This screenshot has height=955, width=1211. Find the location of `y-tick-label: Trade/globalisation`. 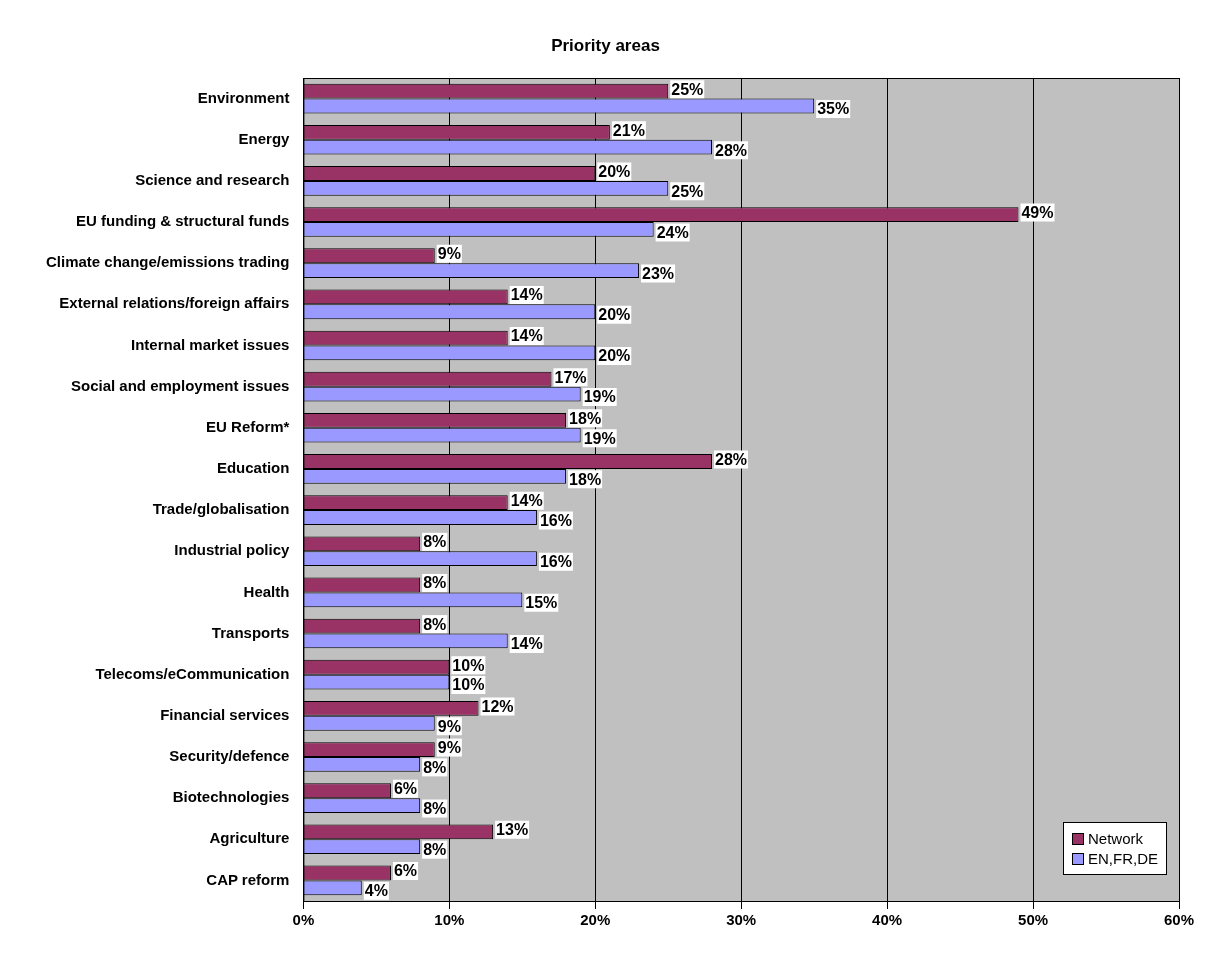

y-tick-label: Trade/globalisation is located at coordinates (221, 509).